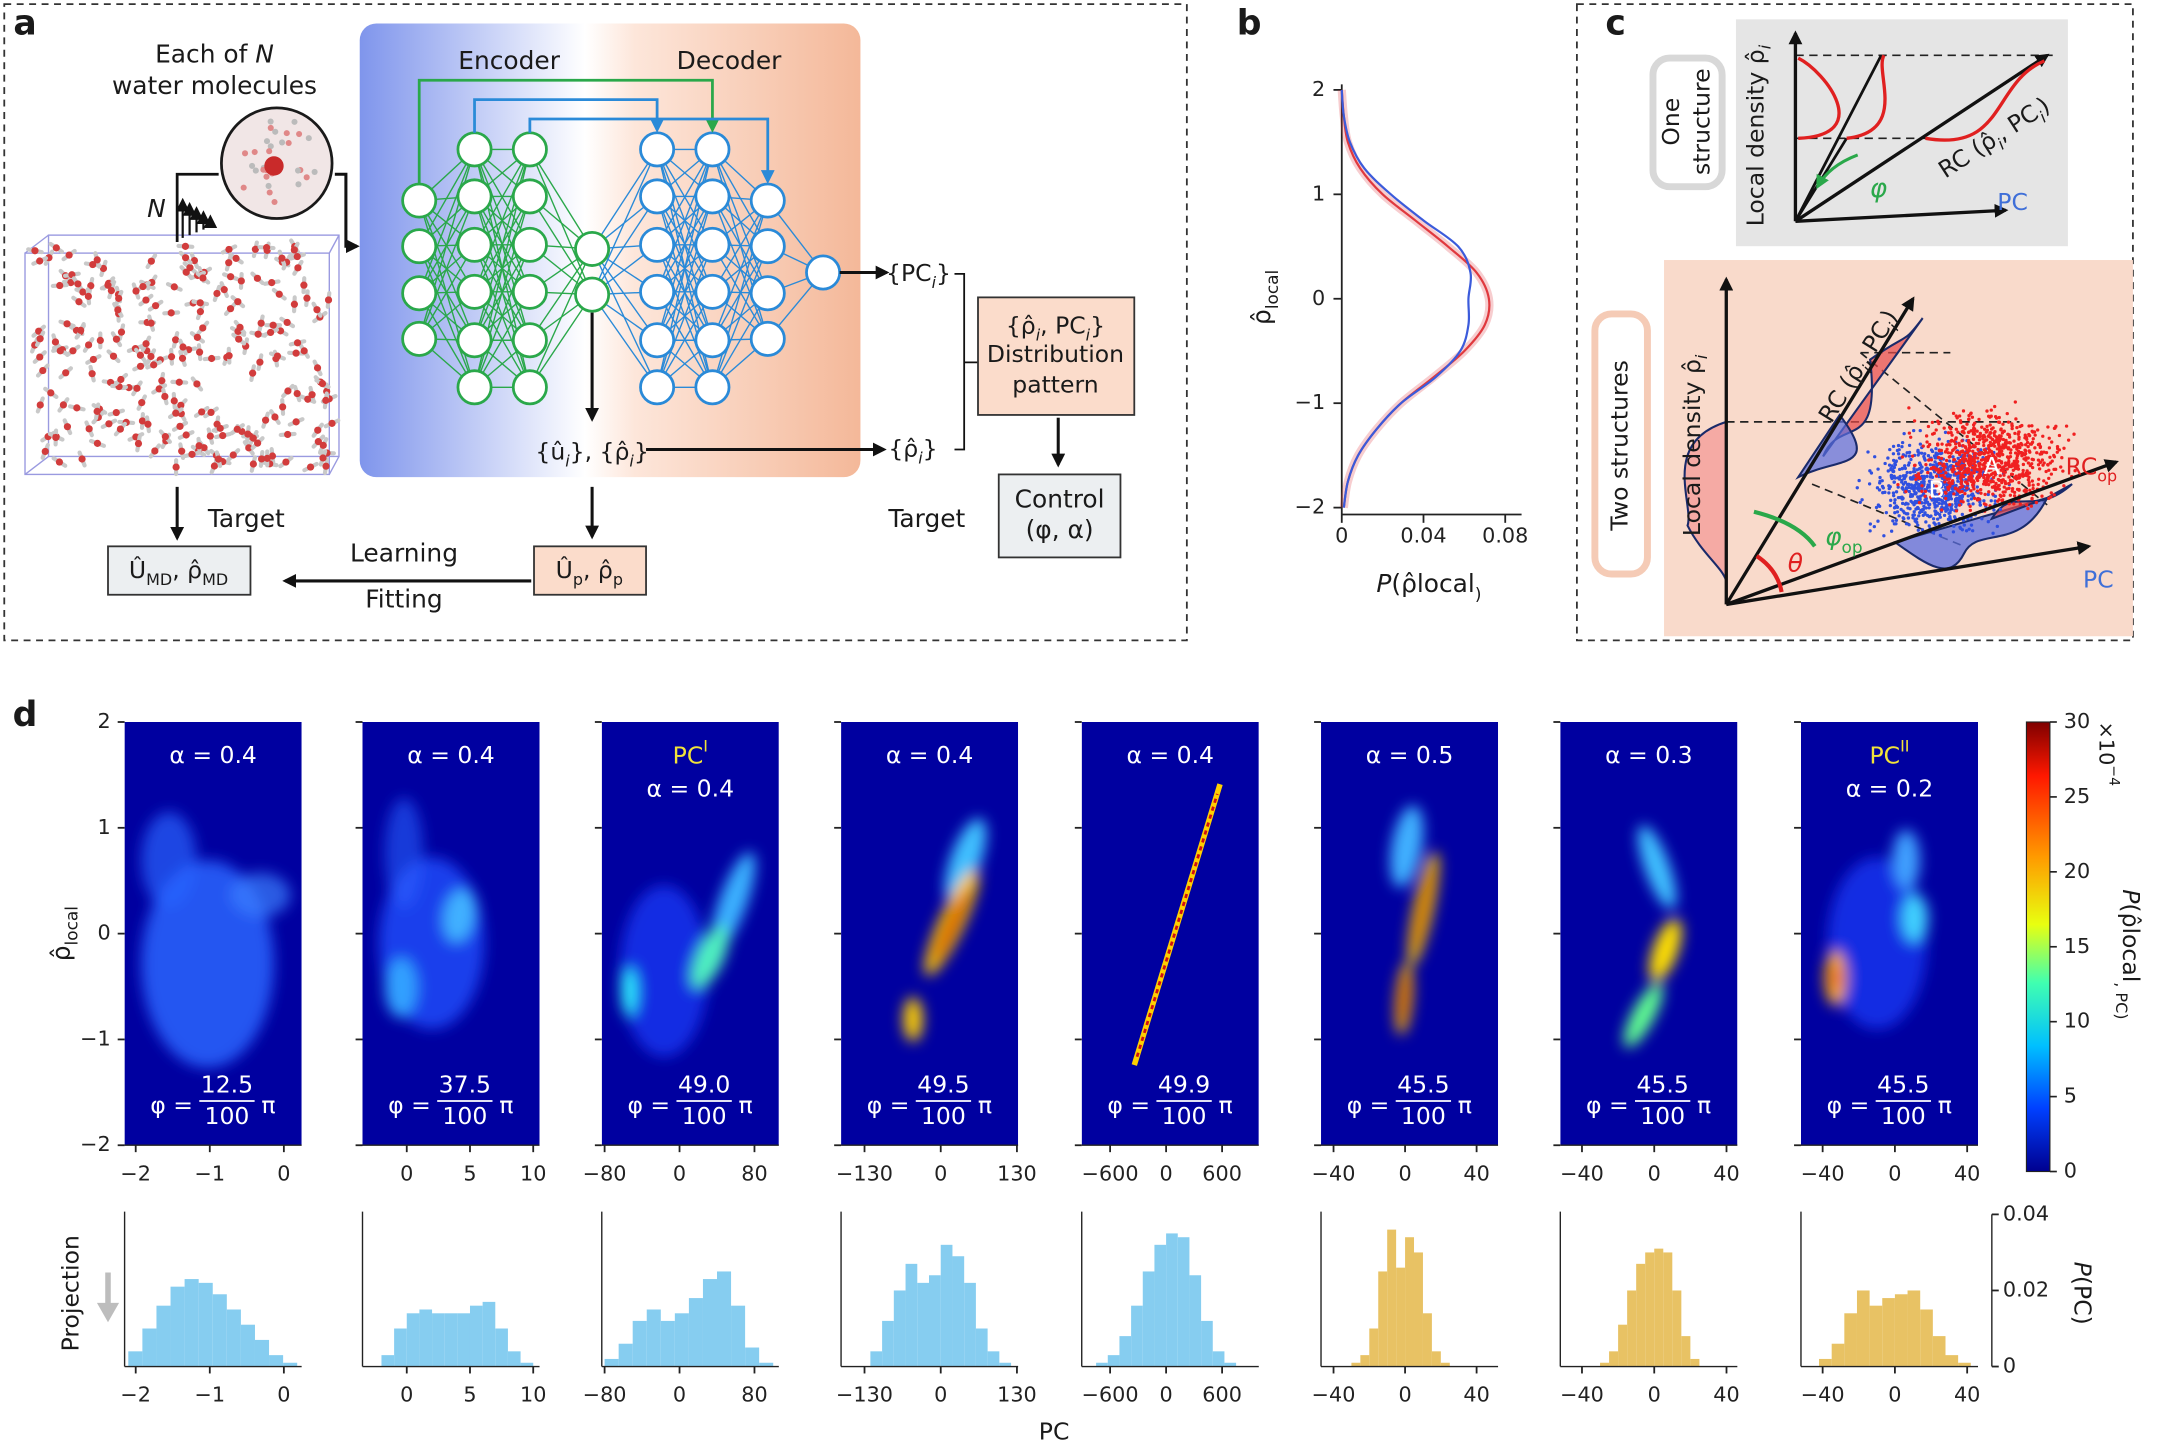 The image size is (2169, 1444). Describe the element at coordinates (227, 1084) in the screenshot. I see `label: 12.5` at that location.